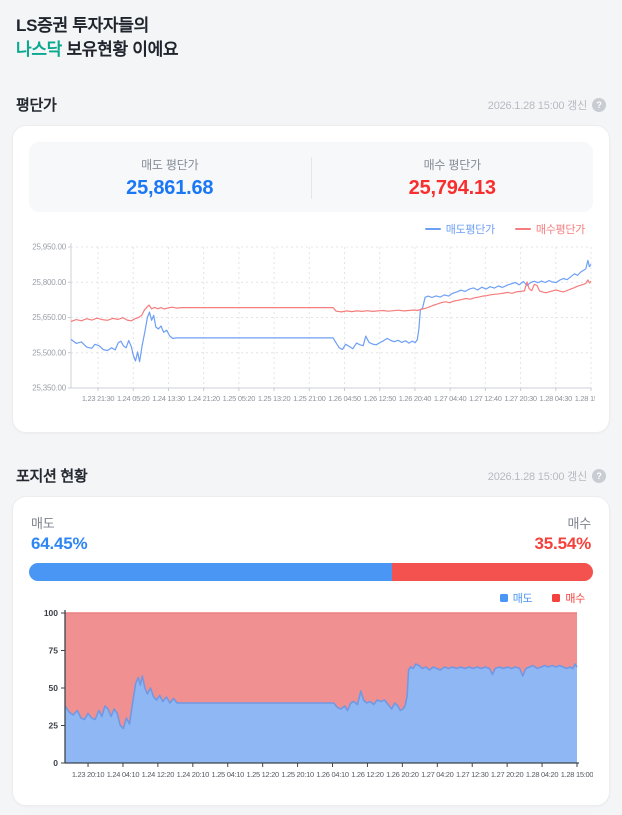 This screenshot has width=622, height=815. What do you see at coordinates (485, 398) in the screenshot?
I see `svg-text: 1.27 12:40` at bounding box center [485, 398].